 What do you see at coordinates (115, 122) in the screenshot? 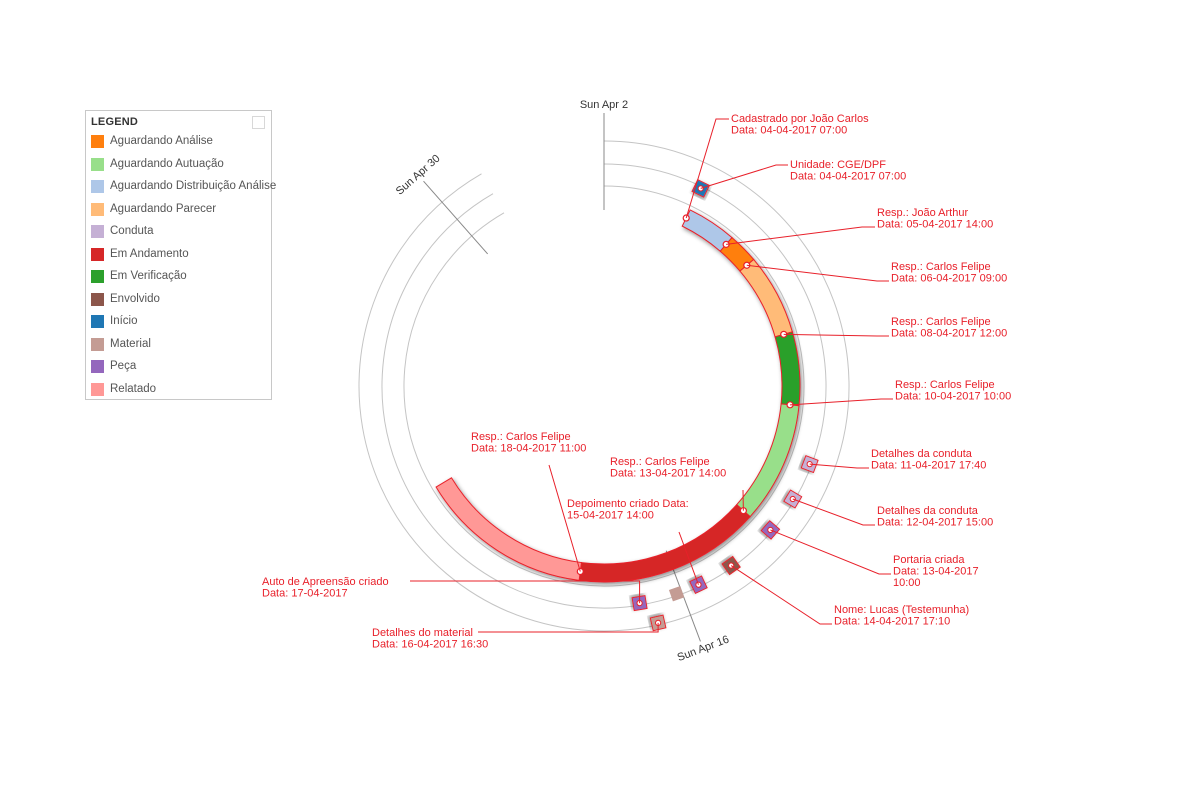
I see `legend-title: LEGEND` at bounding box center [115, 122].